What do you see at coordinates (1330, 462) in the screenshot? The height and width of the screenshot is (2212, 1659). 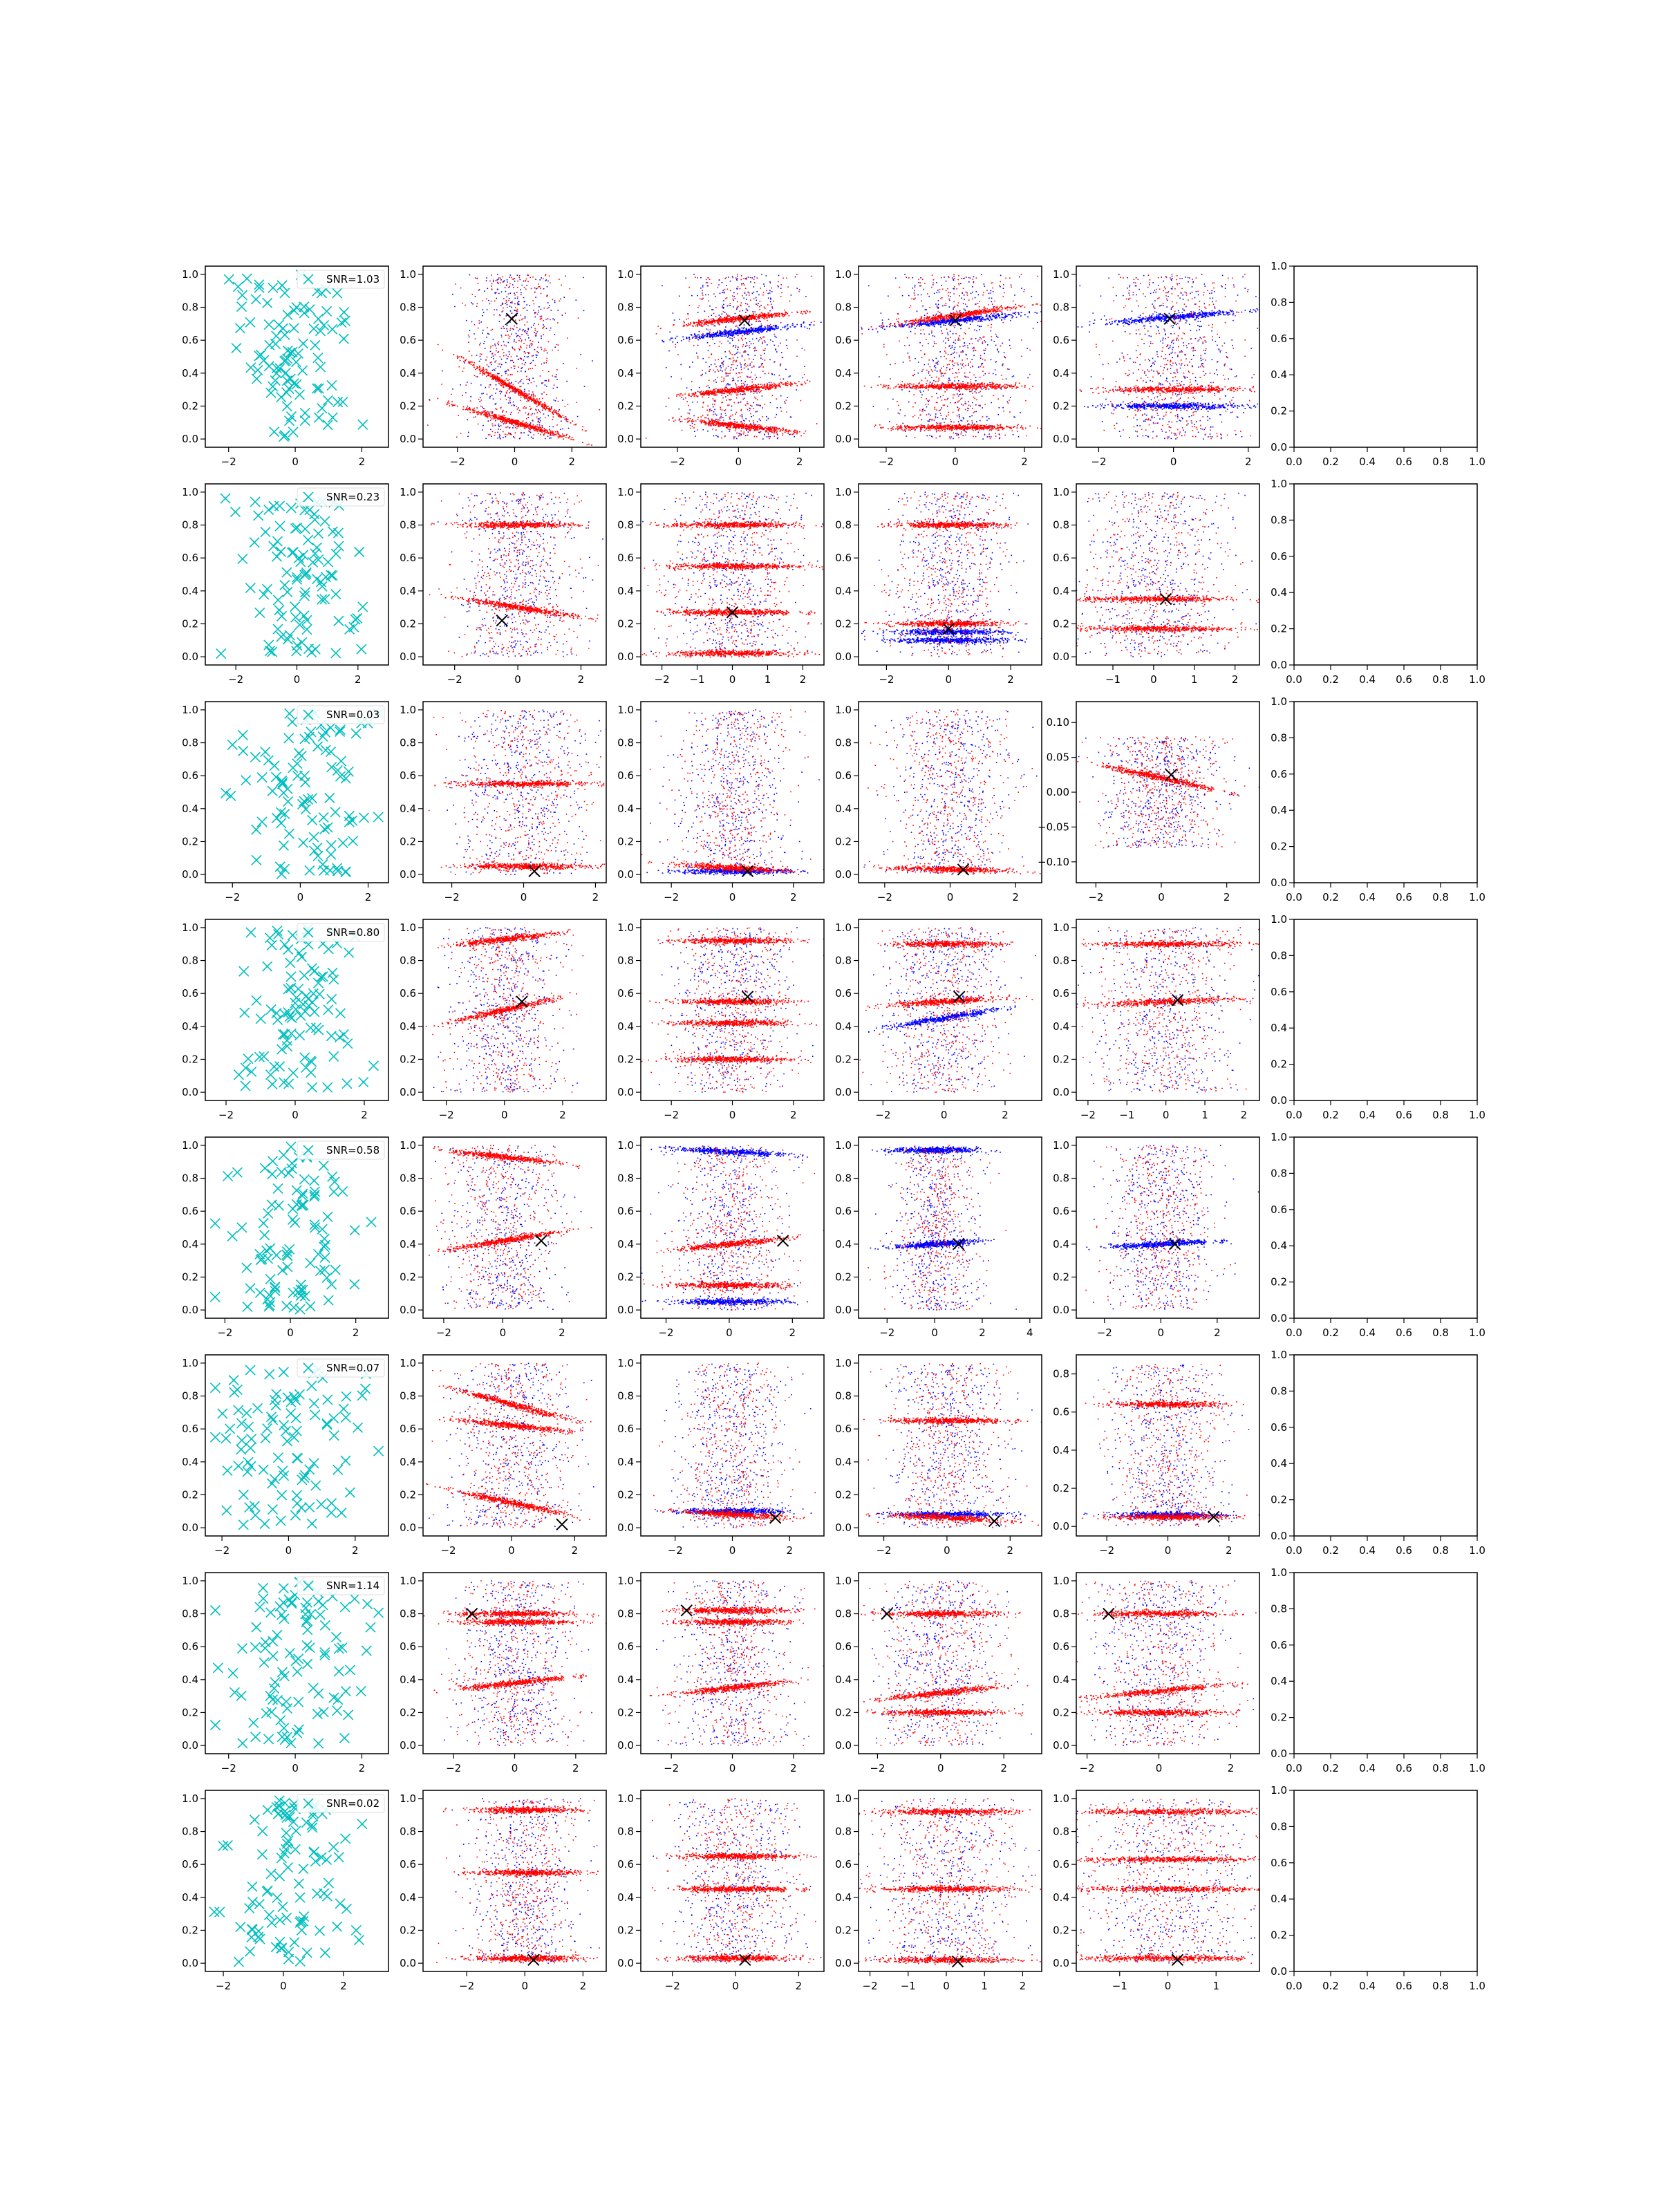 I see `x-tick-label: 0.2` at bounding box center [1330, 462].